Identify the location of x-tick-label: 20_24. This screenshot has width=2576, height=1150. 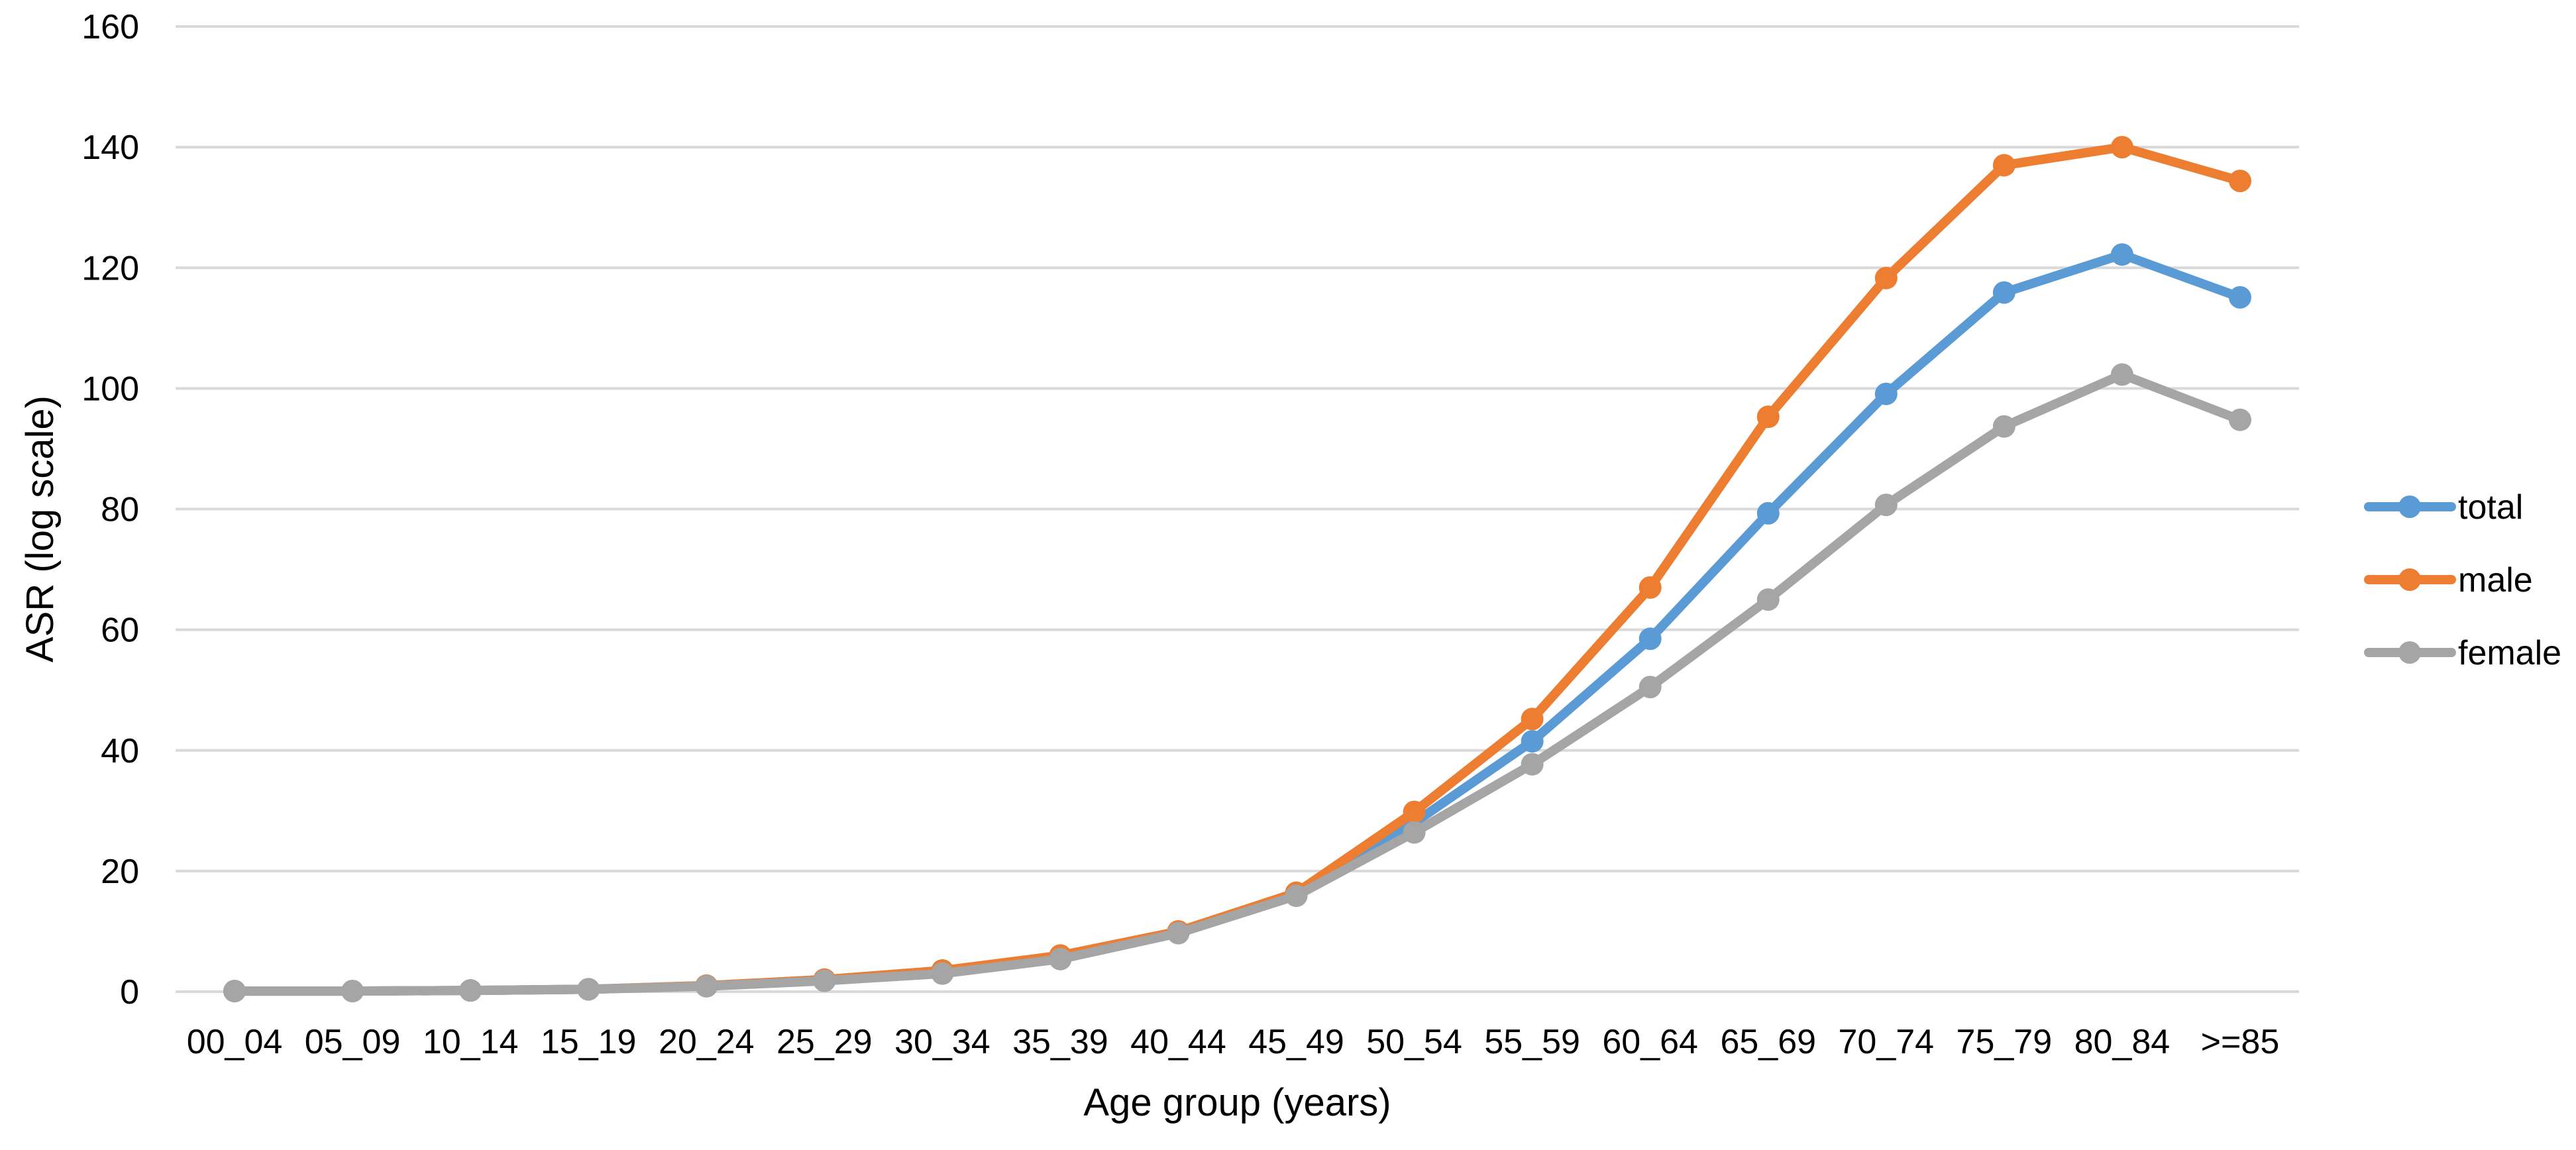
(707, 1042).